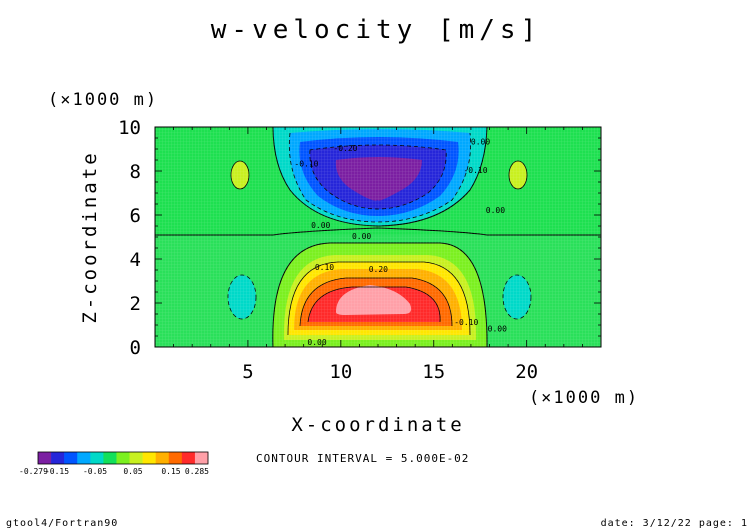 The width and height of the screenshot is (752, 532). Describe the element at coordinates (584, 398) in the screenshot. I see `x-axis-unit: (×1000 m)` at that location.